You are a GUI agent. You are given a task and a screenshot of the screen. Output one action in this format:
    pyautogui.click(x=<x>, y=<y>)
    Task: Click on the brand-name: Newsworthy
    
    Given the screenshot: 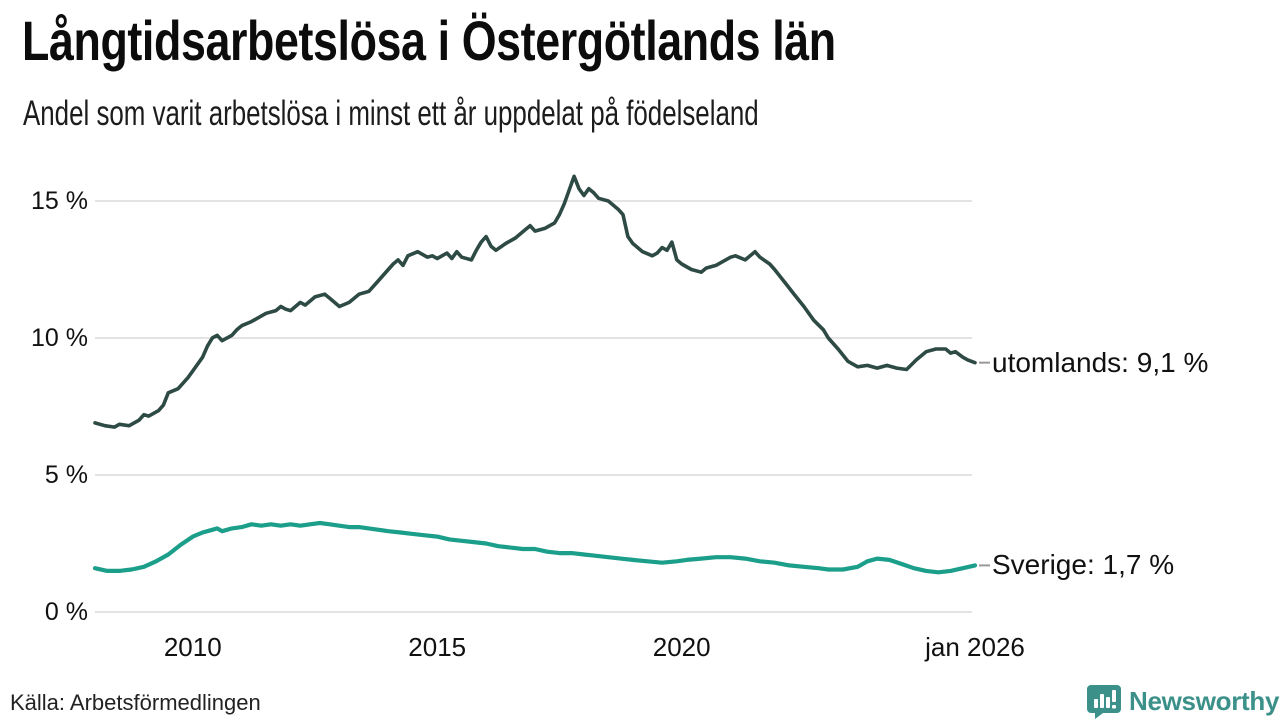 What is the action you would take?
    pyautogui.click(x=1204, y=700)
    